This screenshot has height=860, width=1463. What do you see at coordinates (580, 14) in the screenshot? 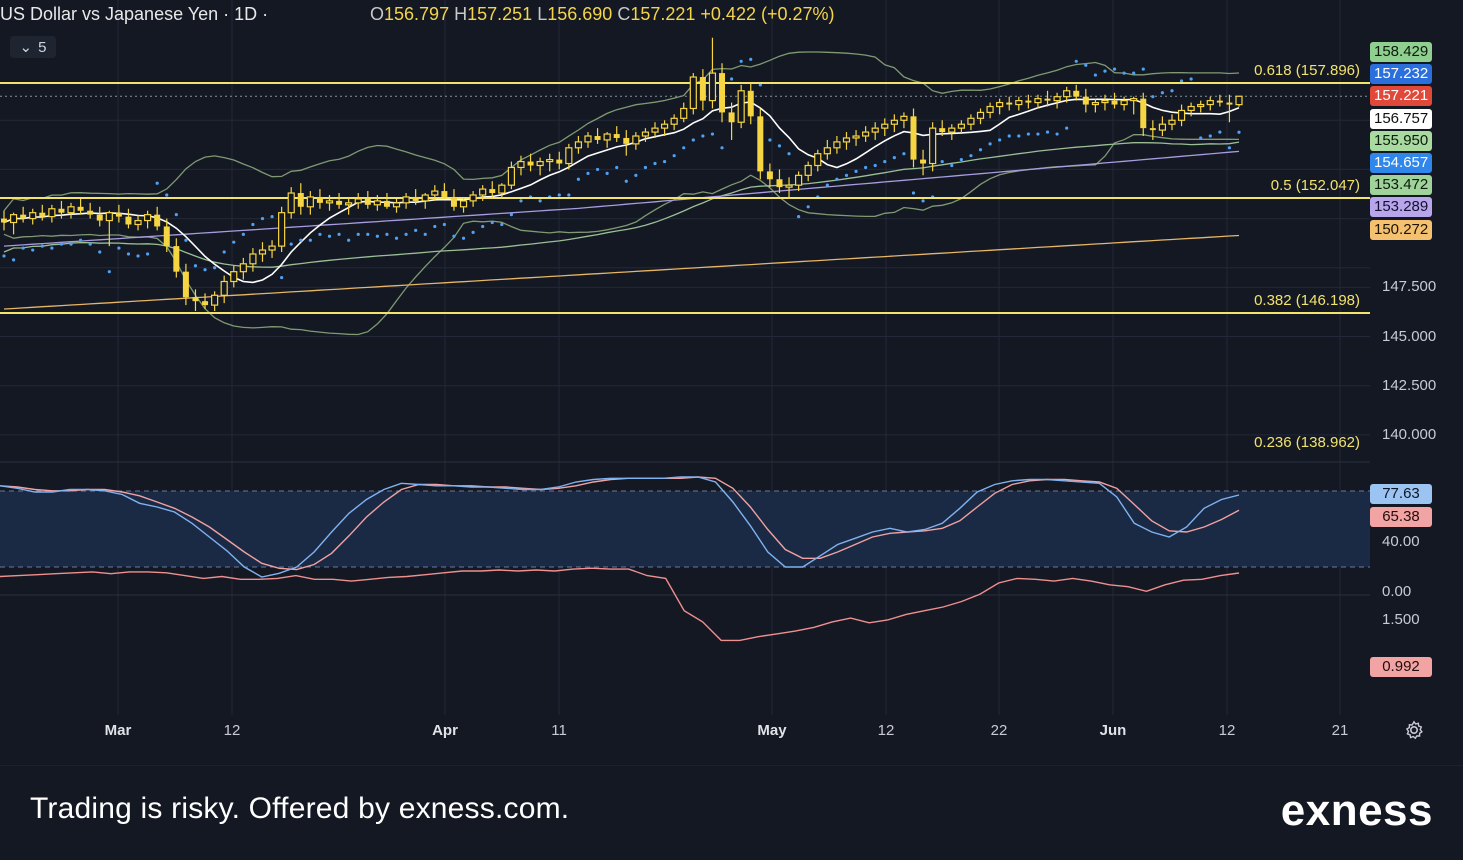
I see `low-value: 156.690` at bounding box center [580, 14].